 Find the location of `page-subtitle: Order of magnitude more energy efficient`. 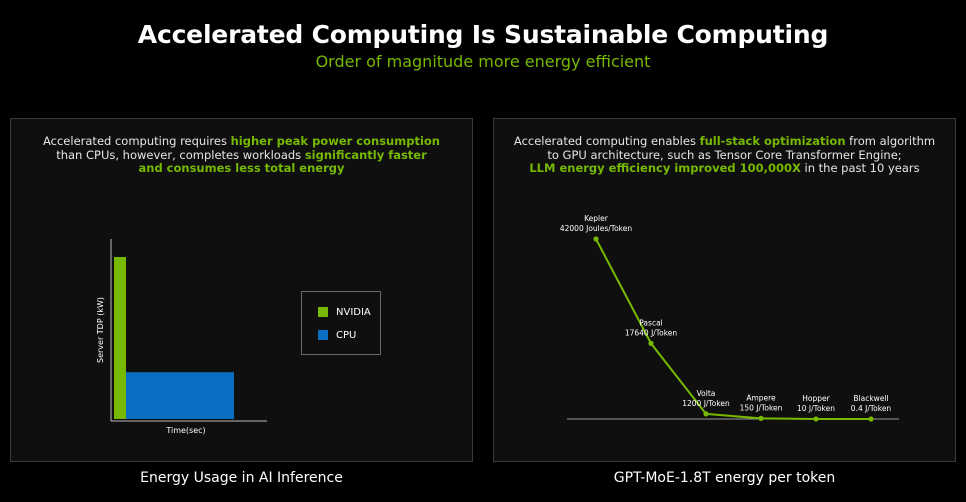

page-subtitle: Order of magnitude more energy efficient is located at coordinates (483, 61).